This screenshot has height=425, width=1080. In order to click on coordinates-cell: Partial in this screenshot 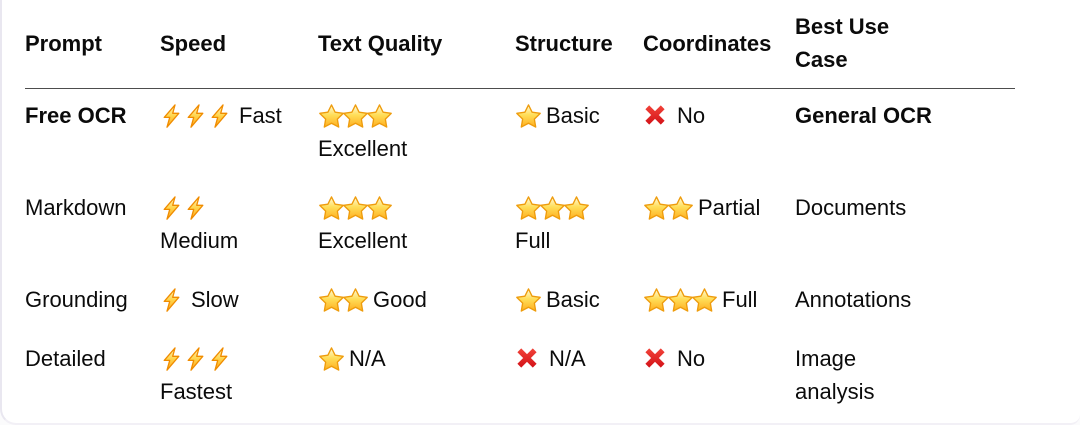, I will do `click(719, 227)`.